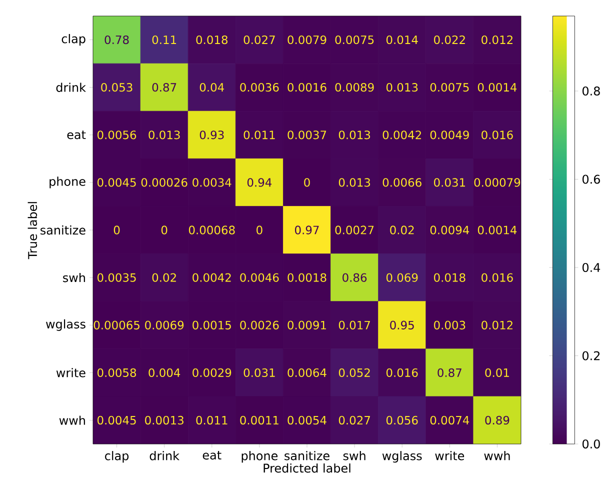 Image resolution: width=614 pixels, height=480 pixels. What do you see at coordinates (164, 39) in the screenshot?
I see `data-label: 0.11` at bounding box center [164, 39].